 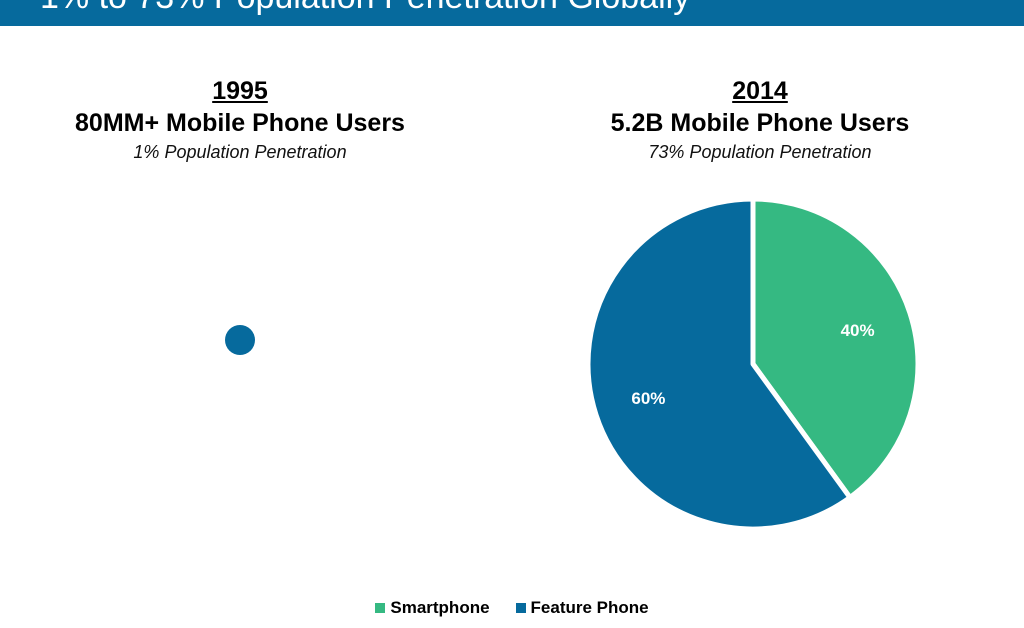 What do you see at coordinates (380, 608) in the screenshot?
I see `legend-swatch-smartphone` at bounding box center [380, 608].